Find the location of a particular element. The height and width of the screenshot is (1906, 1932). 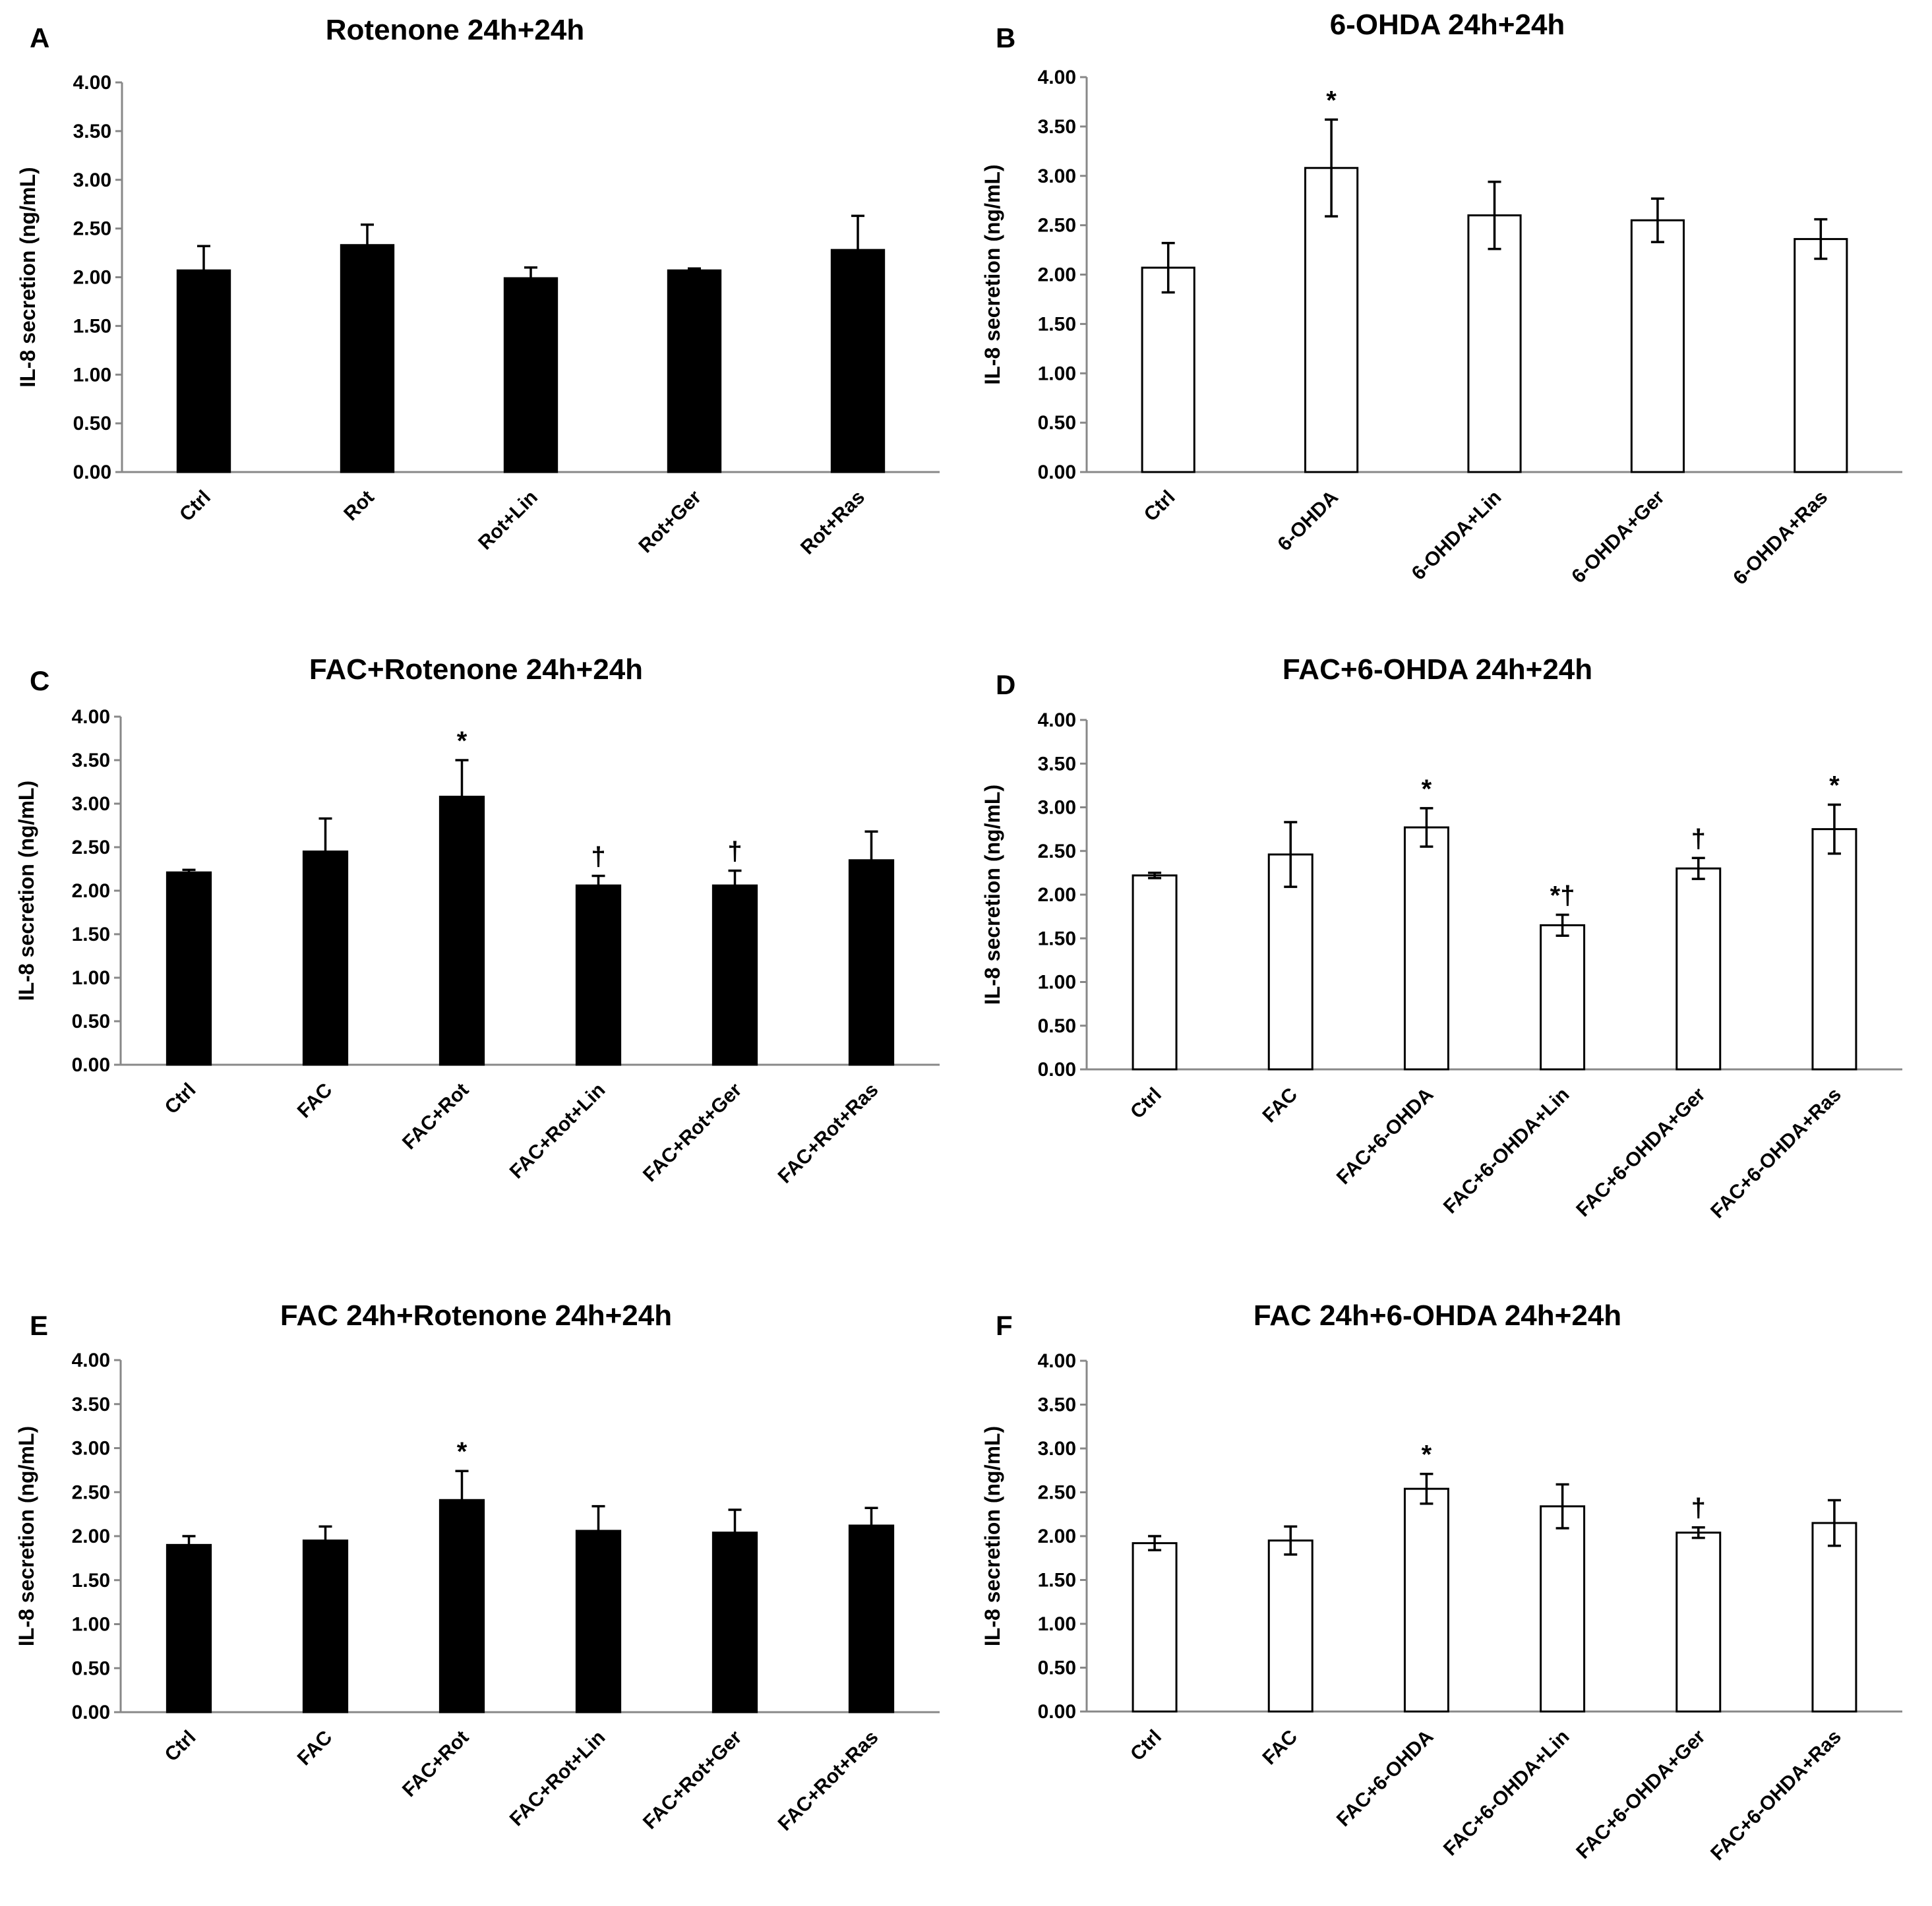

panel-d-y-tick-label: 3.50 is located at coordinates (1057, 764).